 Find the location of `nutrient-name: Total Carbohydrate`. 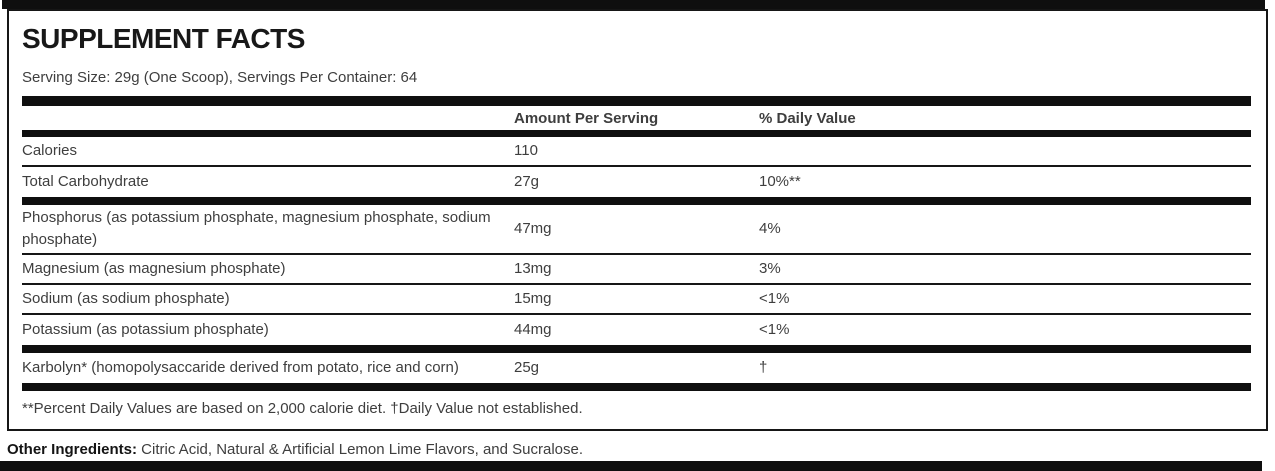

nutrient-name: Total Carbohydrate is located at coordinates (85, 181).